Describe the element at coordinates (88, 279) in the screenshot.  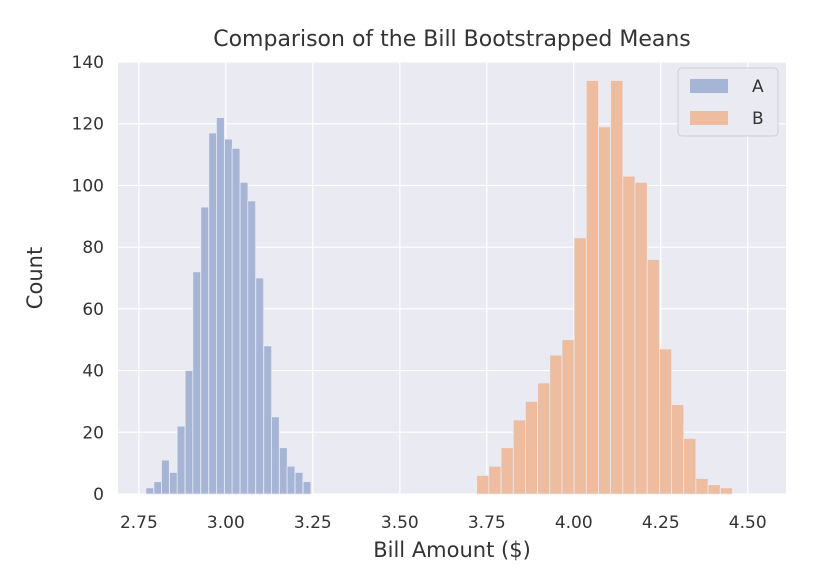
I see `y-tick-labels: 0 20 40 60 80 100 120 140` at that location.